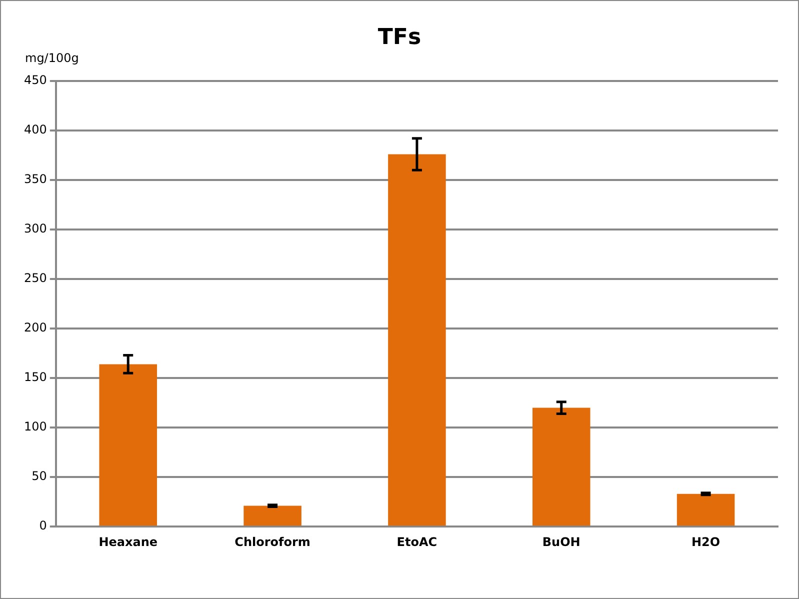  I want to click on y-tick-label: 100, so click(35, 427).